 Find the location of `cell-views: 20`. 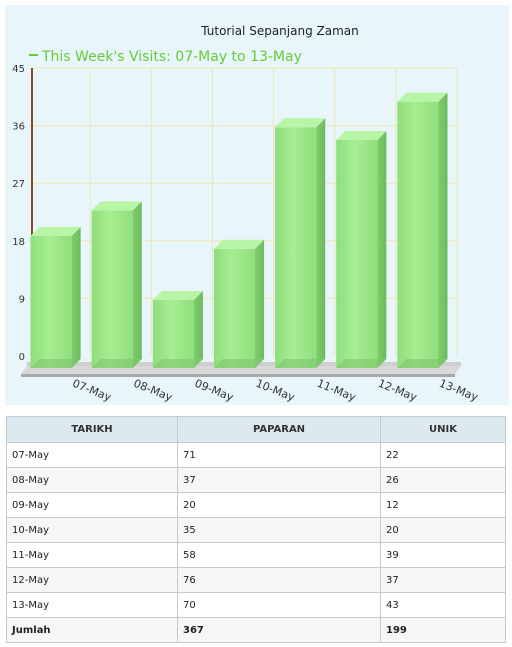

cell-views: 20 is located at coordinates (279, 505).